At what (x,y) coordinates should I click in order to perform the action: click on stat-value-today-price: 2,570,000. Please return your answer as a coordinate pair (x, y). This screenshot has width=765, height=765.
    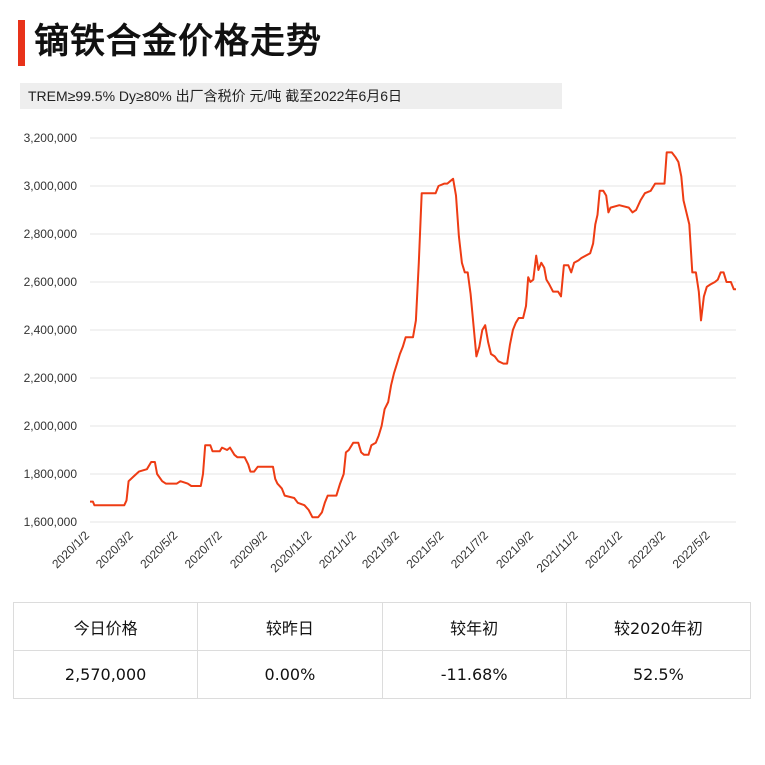
    Looking at the image, I should click on (105, 674).